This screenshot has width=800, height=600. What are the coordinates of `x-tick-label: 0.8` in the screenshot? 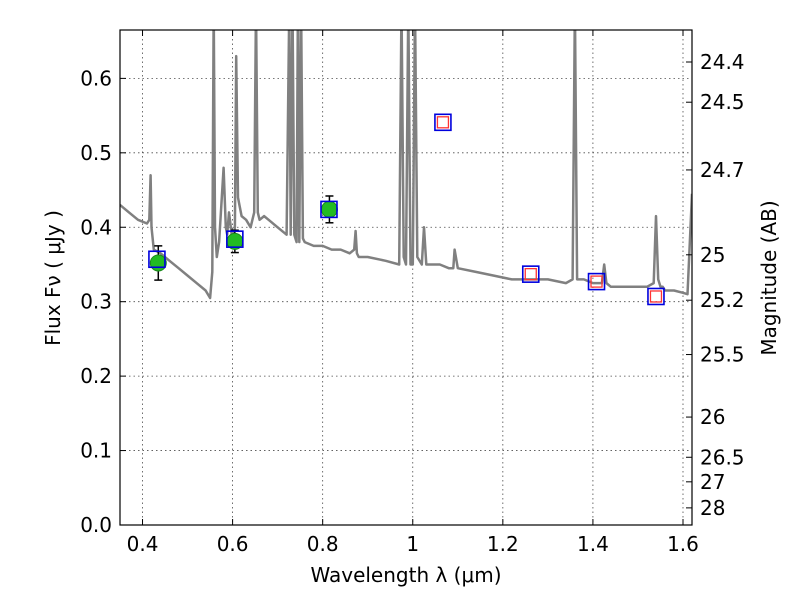 It's located at (323, 544).